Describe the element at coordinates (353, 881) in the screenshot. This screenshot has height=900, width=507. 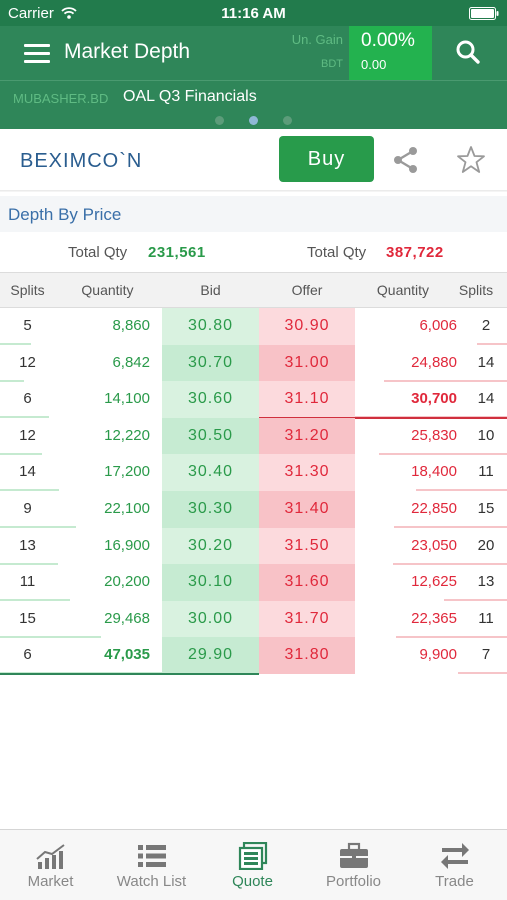
I see `tab-label: Portfolio` at that location.